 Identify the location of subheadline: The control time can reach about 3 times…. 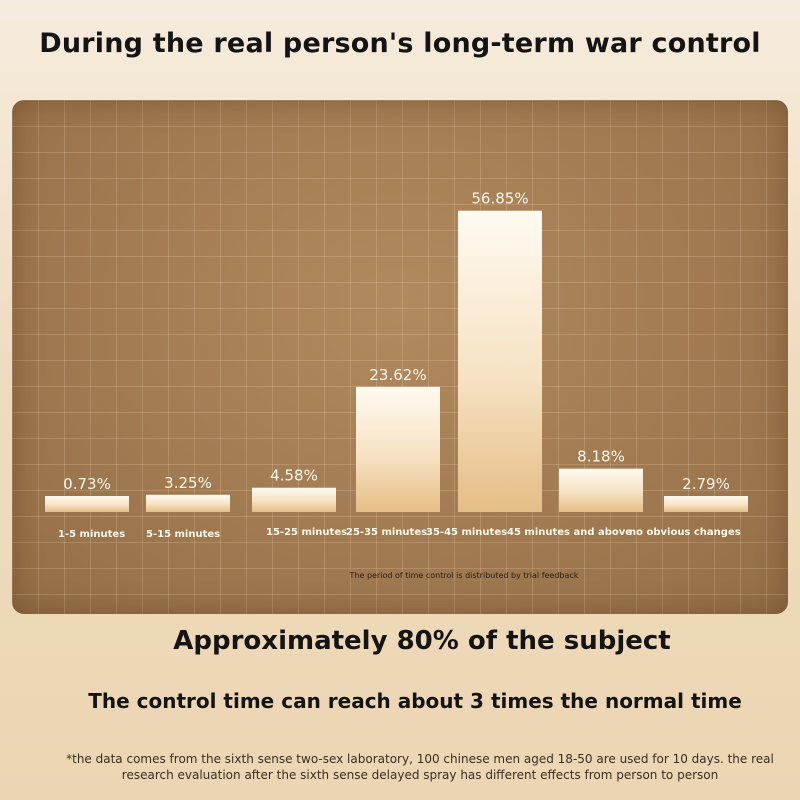
(415, 701).